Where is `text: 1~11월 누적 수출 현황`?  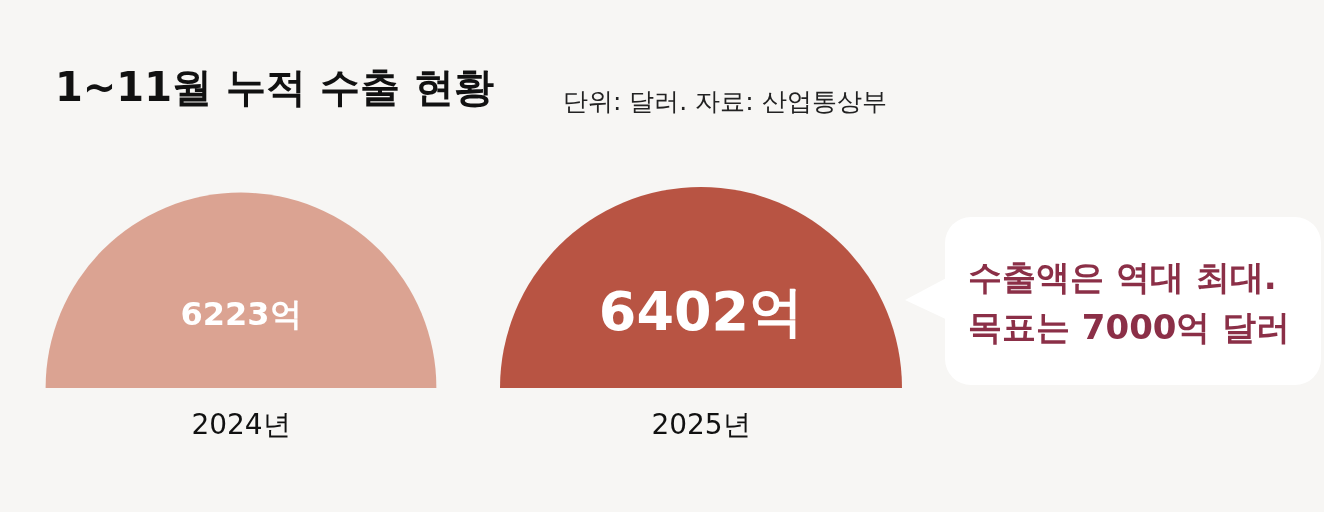
text: 1~11월 누적 수출 현황 is located at coordinates (274, 87).